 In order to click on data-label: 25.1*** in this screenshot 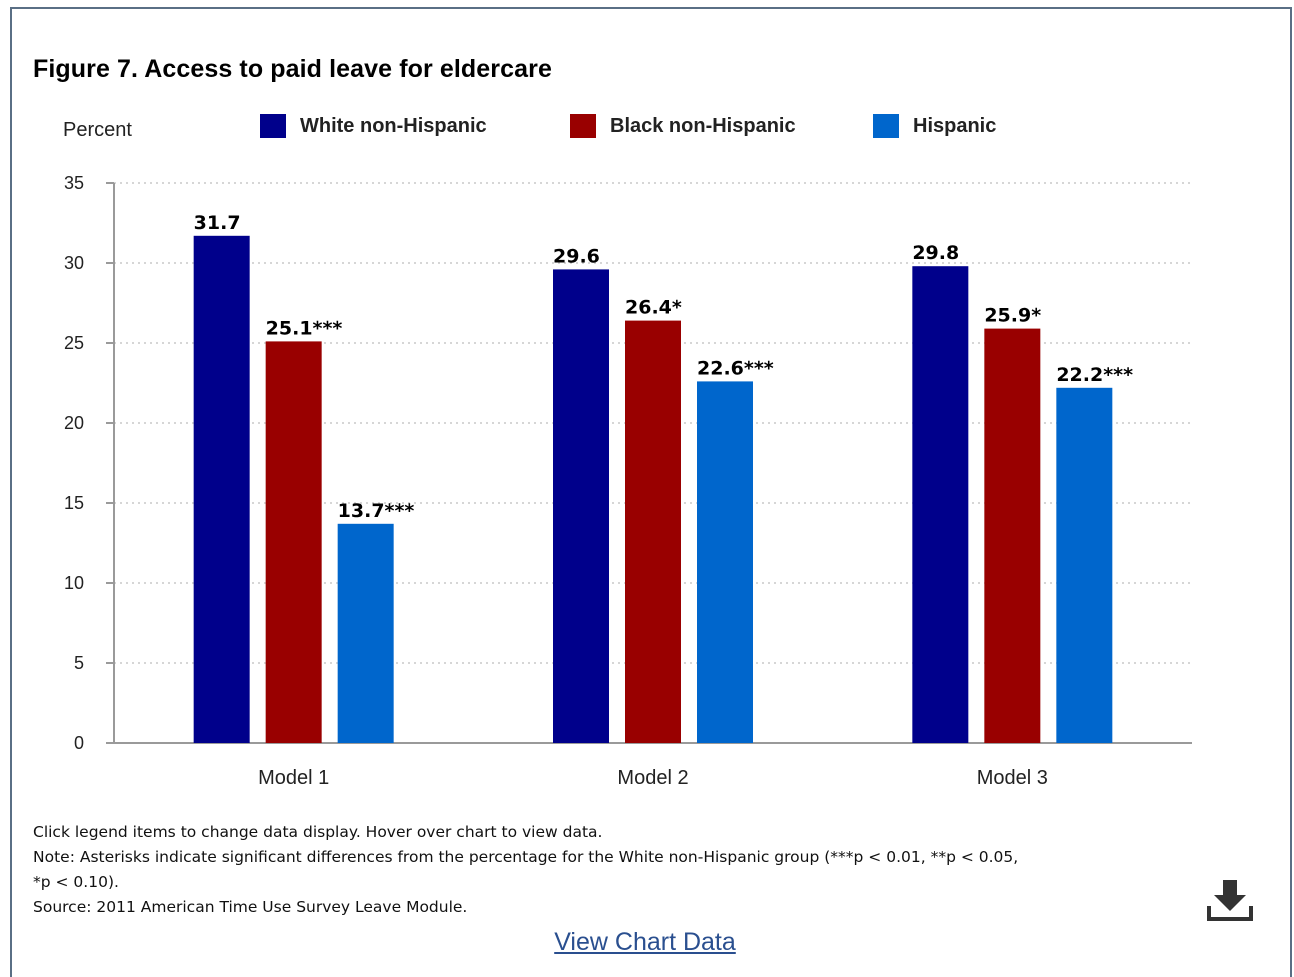, I will do `click(304, 328)`.